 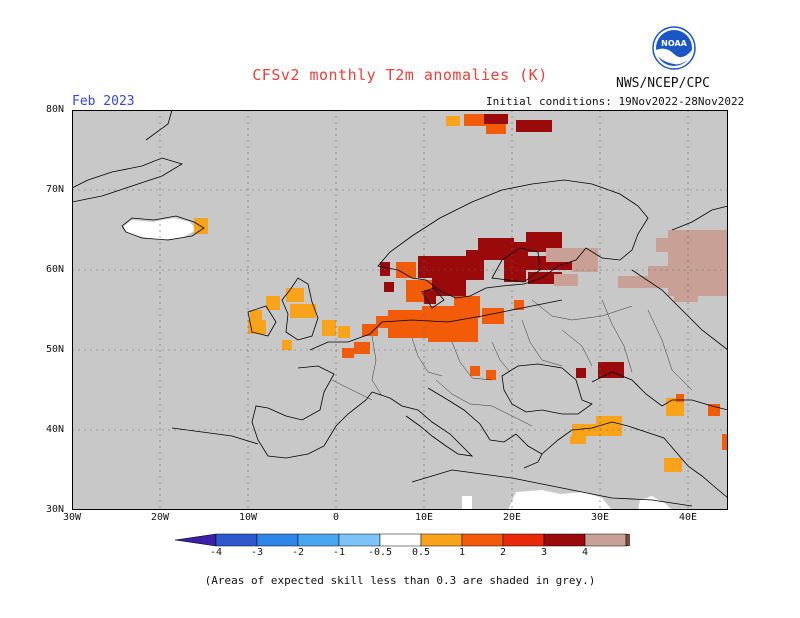 What do you see at coordinates (424, 517) in the screenshot?
I see `lon-label-10e: 10E` at bounding box center [424, 517].